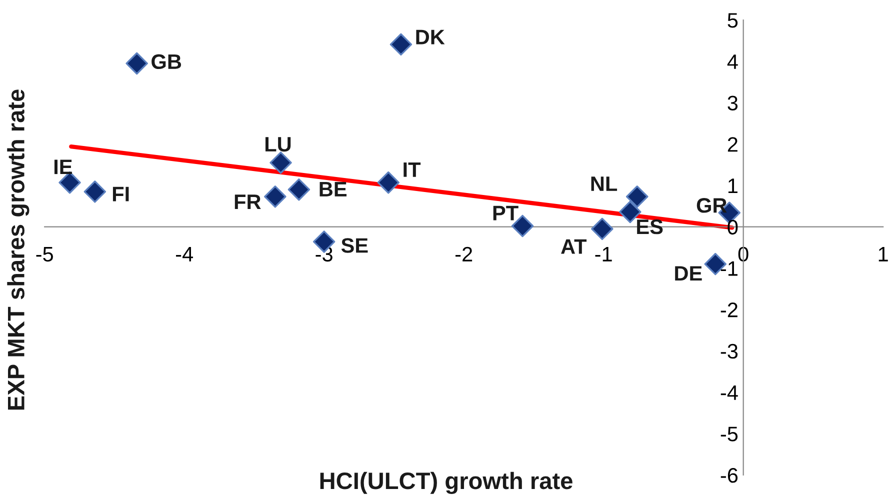 The image size is (892, 500). Describe the element at coordinates (464, 254) in the screenshot. I see `x-tick-label: -2` at that location.